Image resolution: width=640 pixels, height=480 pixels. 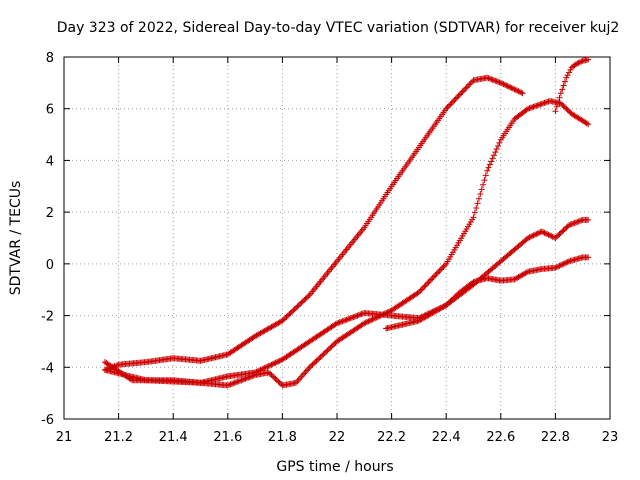 What do you see at coordinates (610, 437) in the screenshot?
I see `x-tick-label: 23` at bounding box center [610, 437].